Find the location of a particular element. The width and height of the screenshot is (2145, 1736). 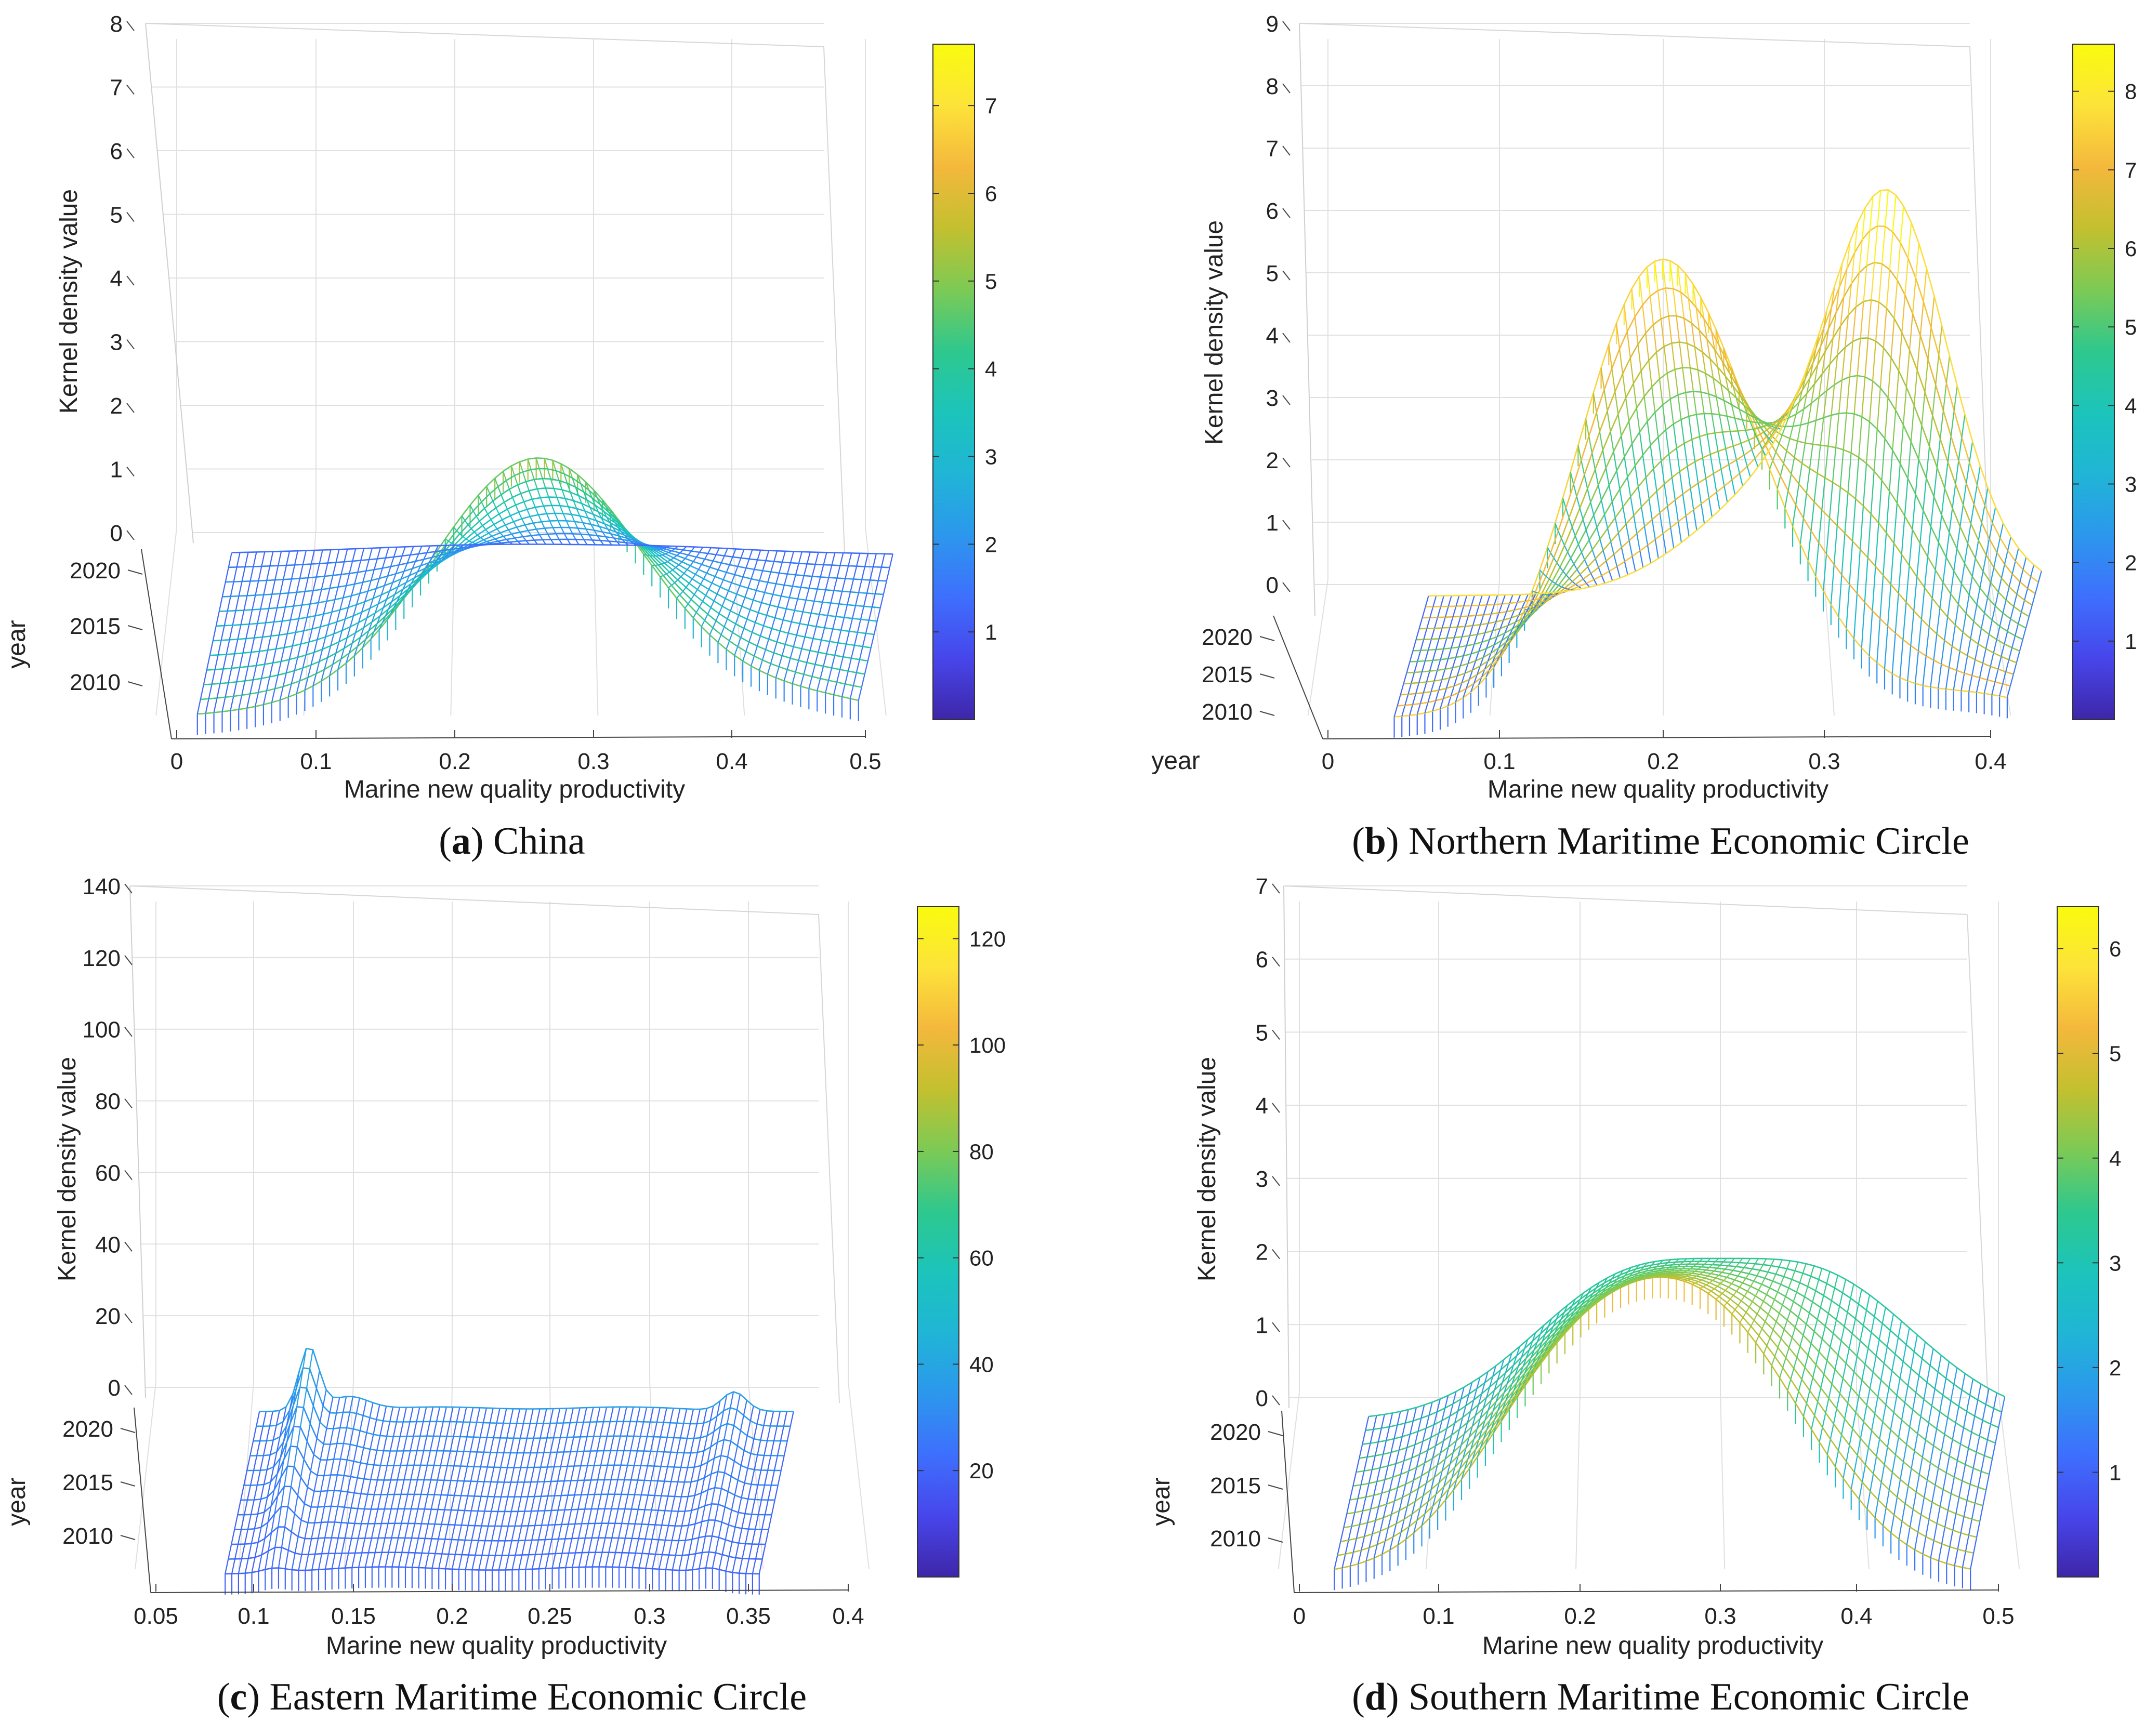

box-edge is located at coordinates (169, 283).